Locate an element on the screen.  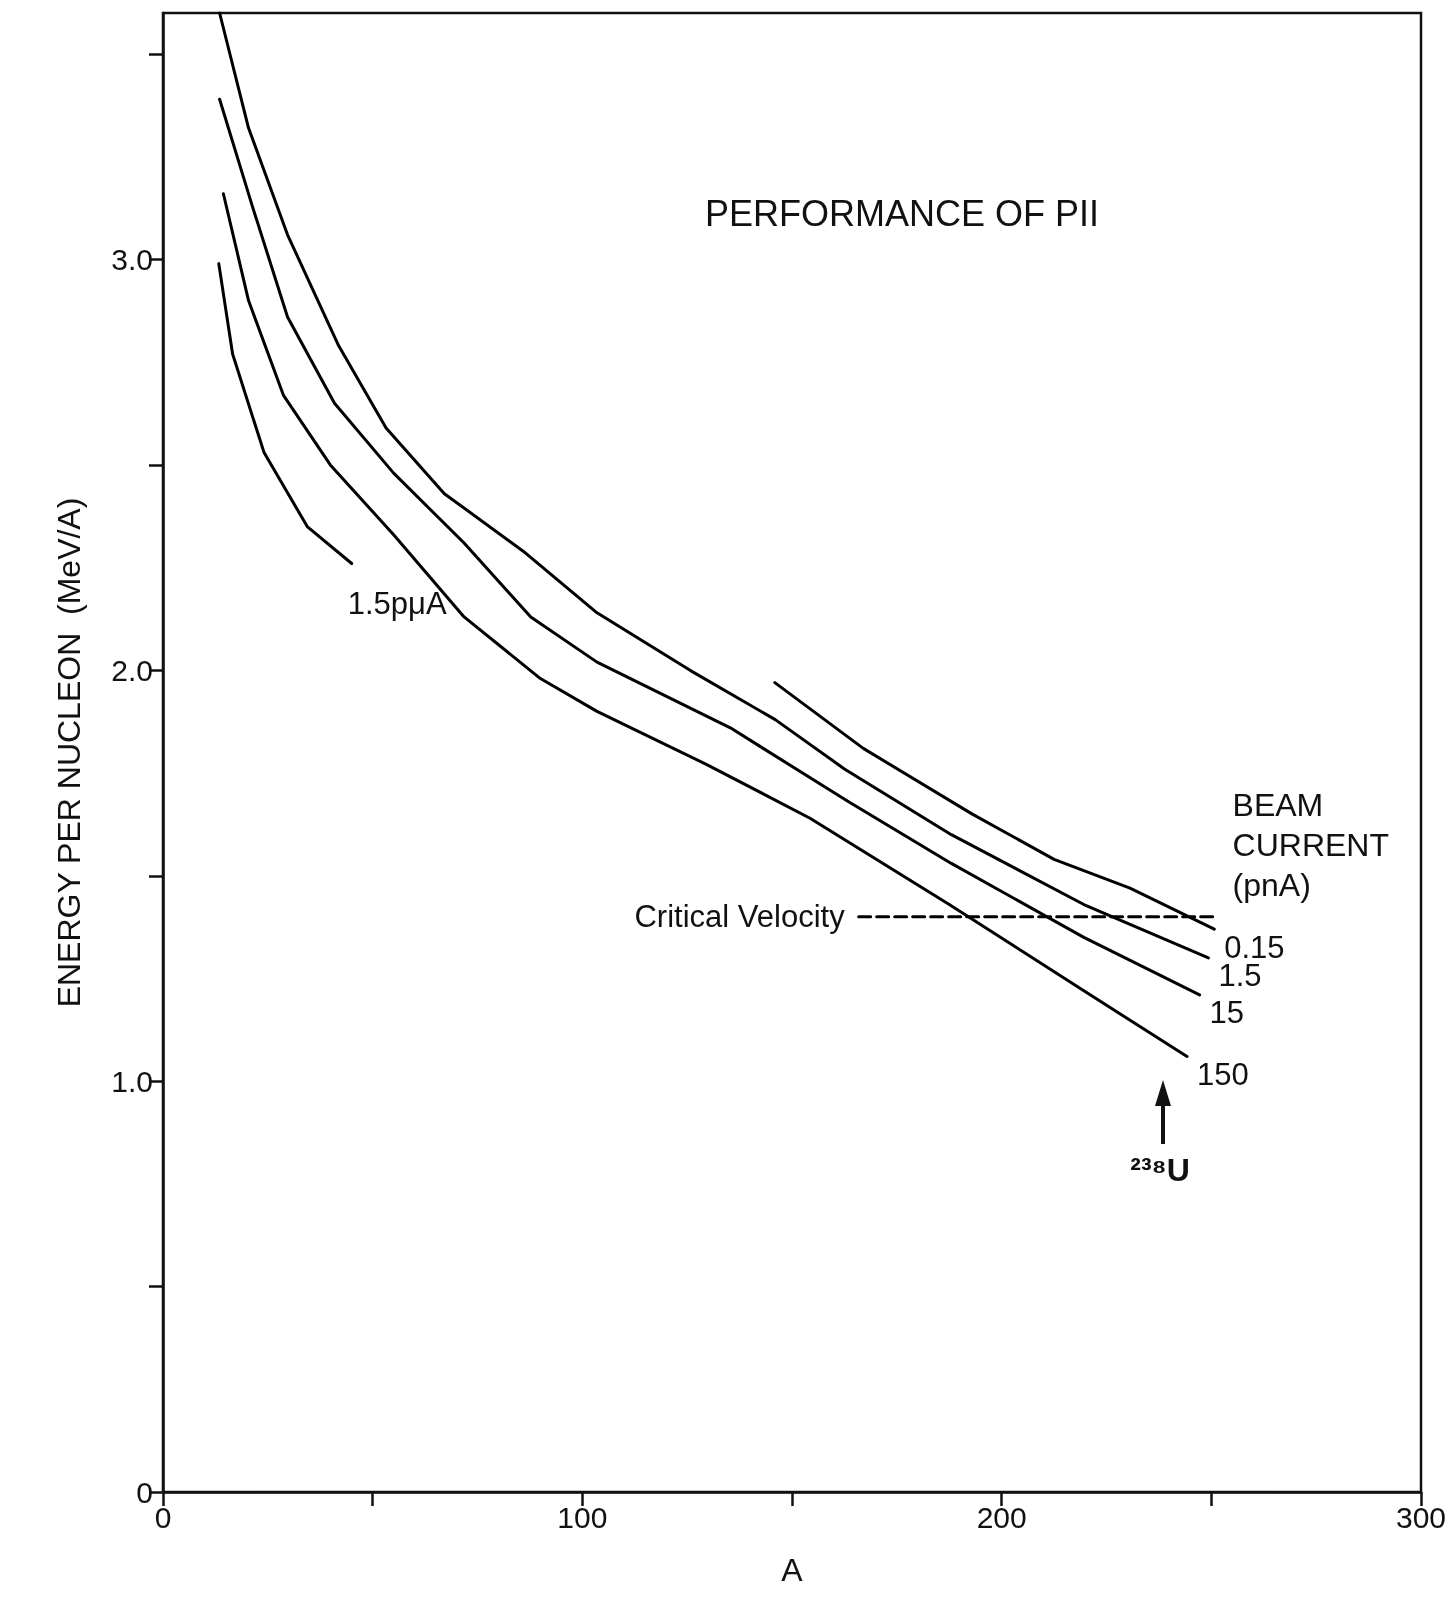
series-label: 1.5pμA is located at coordinates (397, 604).